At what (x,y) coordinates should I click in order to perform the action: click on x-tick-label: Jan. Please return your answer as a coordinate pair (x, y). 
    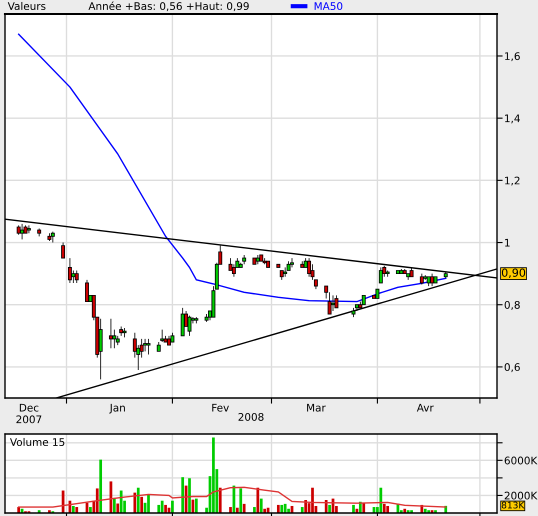
    Looking at the image, I should click on (117, 409).